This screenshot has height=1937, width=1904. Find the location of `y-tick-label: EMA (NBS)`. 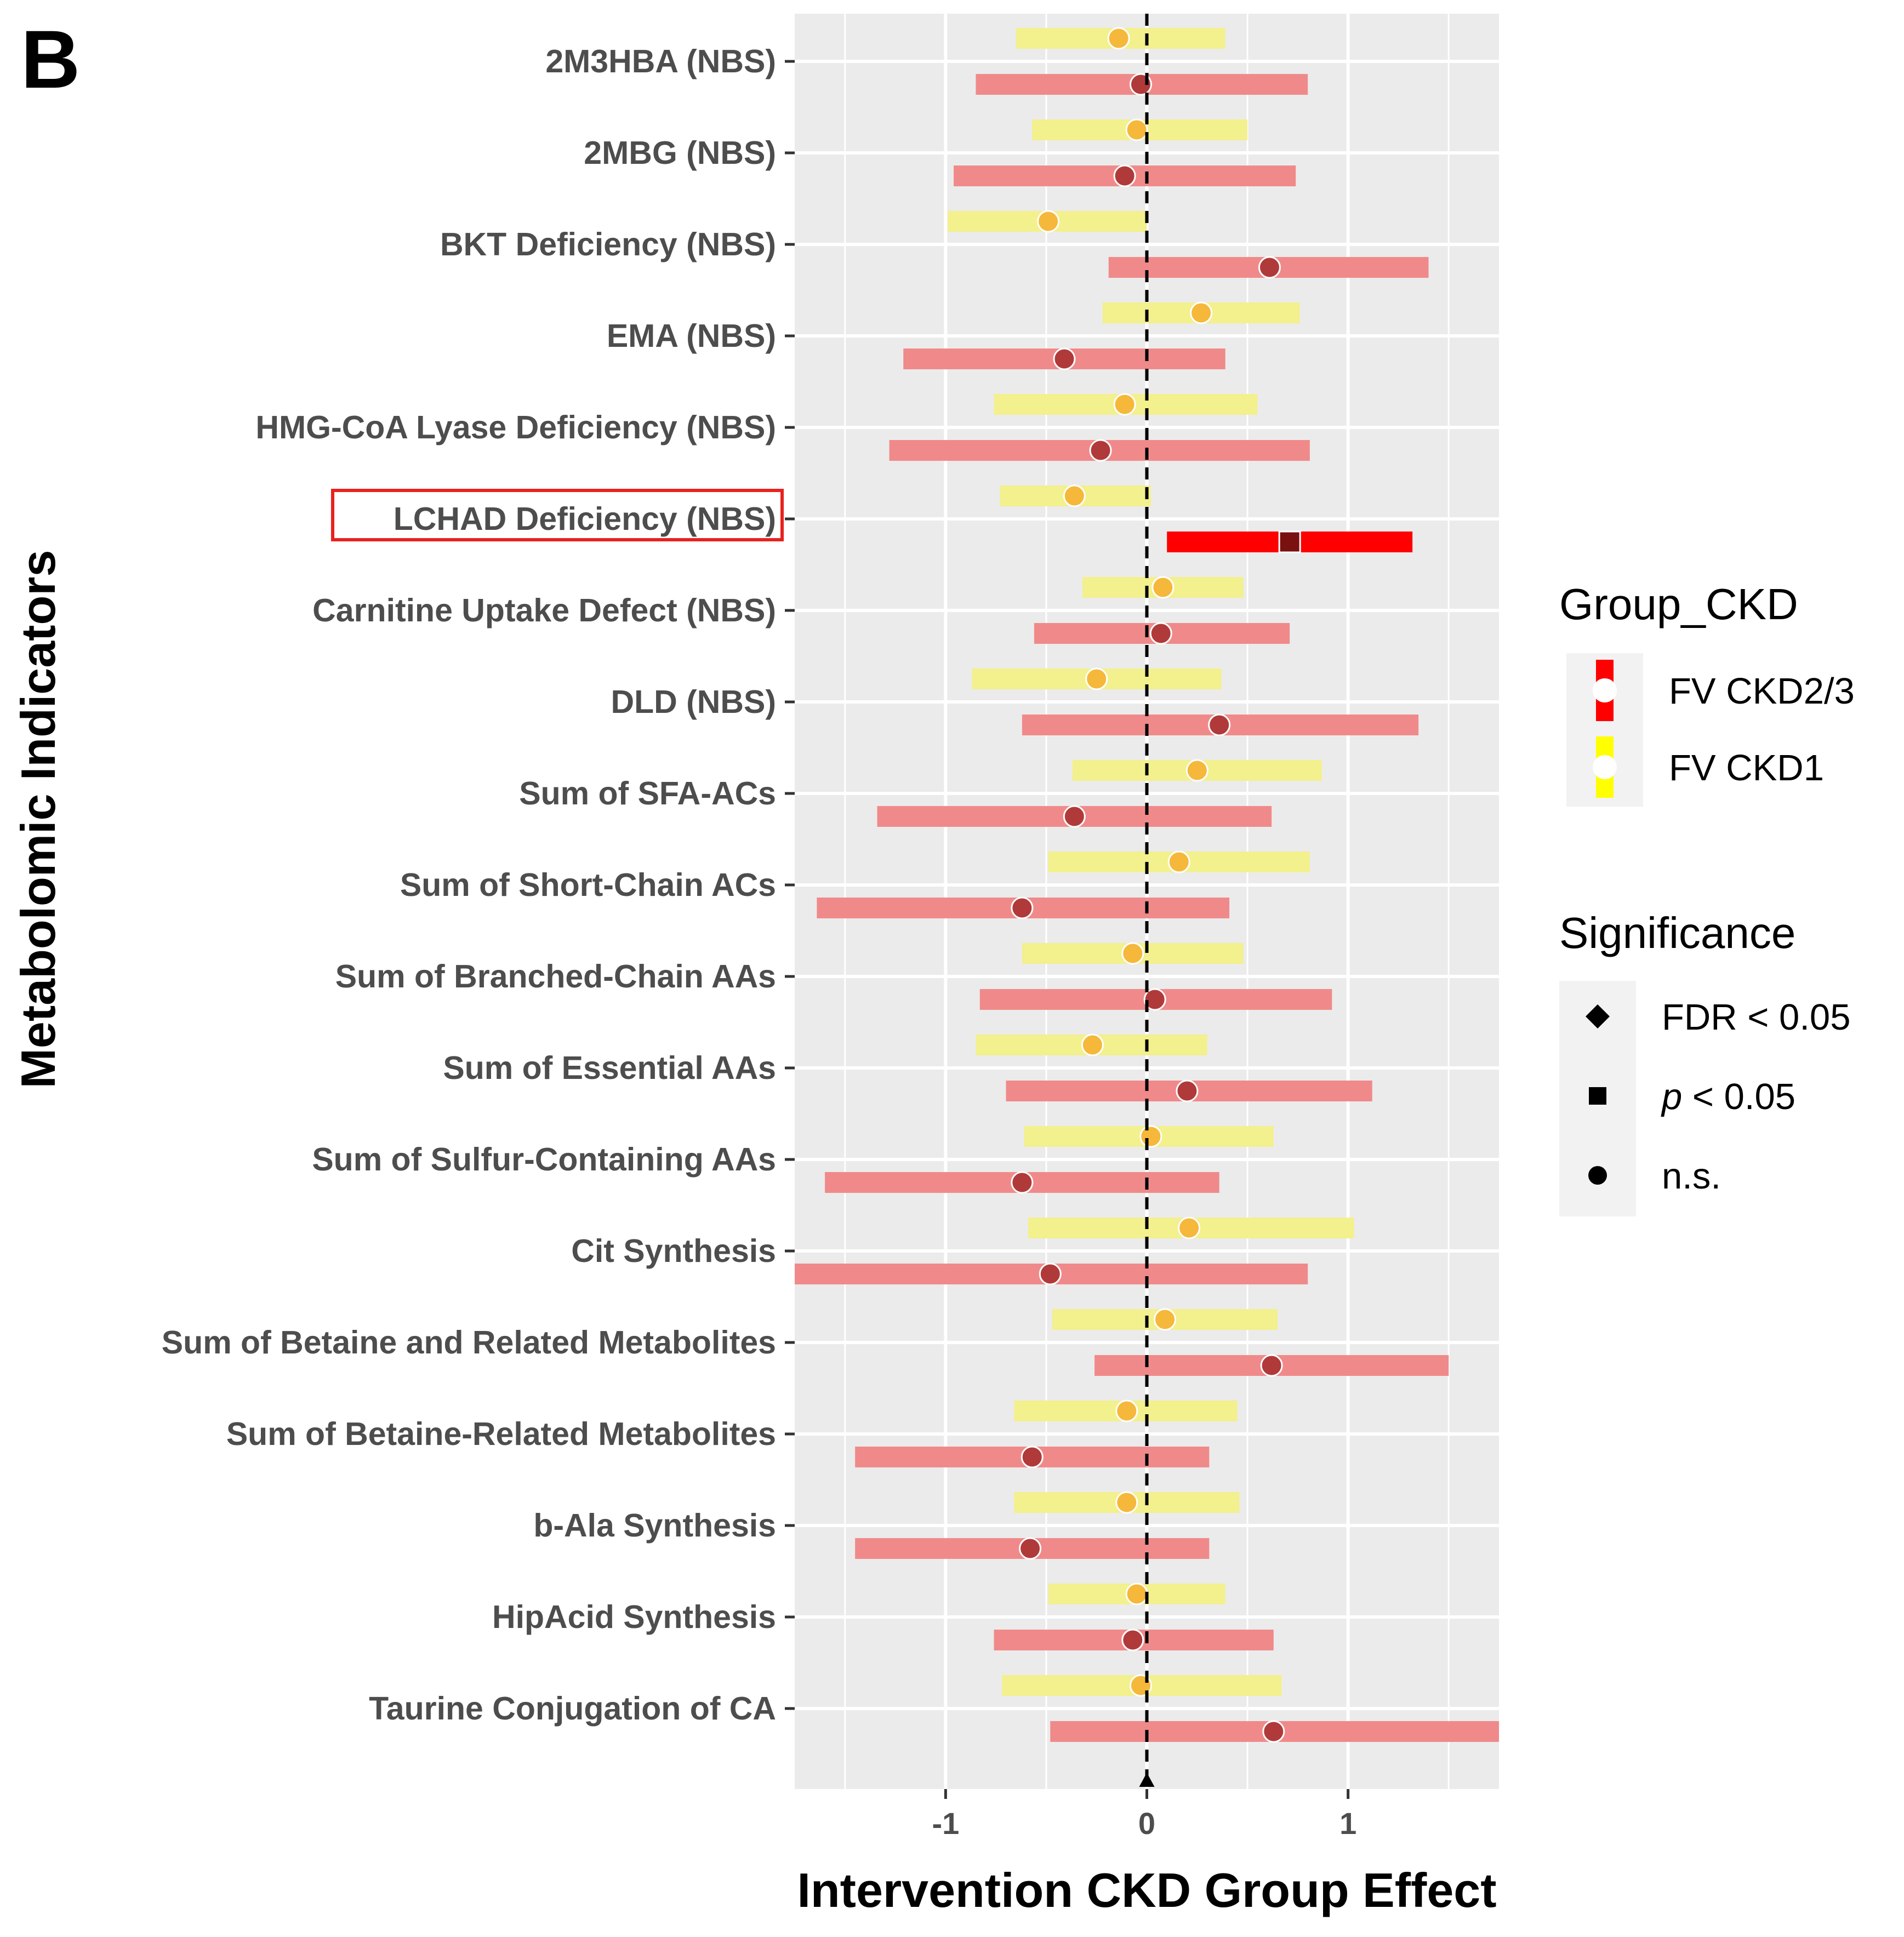

y-tick-label: EMA (NBS) is located at coordinates (691, 336).